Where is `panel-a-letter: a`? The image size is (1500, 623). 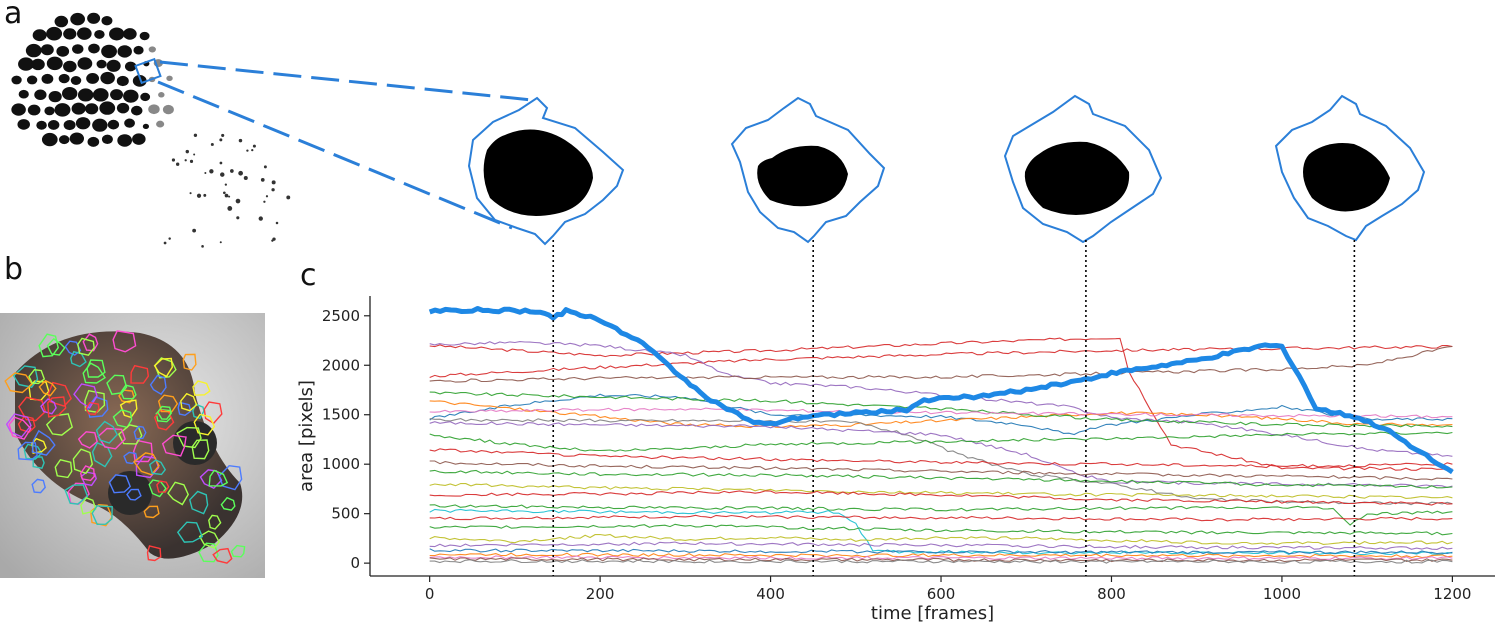 panel-a-letter: a is located at coordinates (13, 15).